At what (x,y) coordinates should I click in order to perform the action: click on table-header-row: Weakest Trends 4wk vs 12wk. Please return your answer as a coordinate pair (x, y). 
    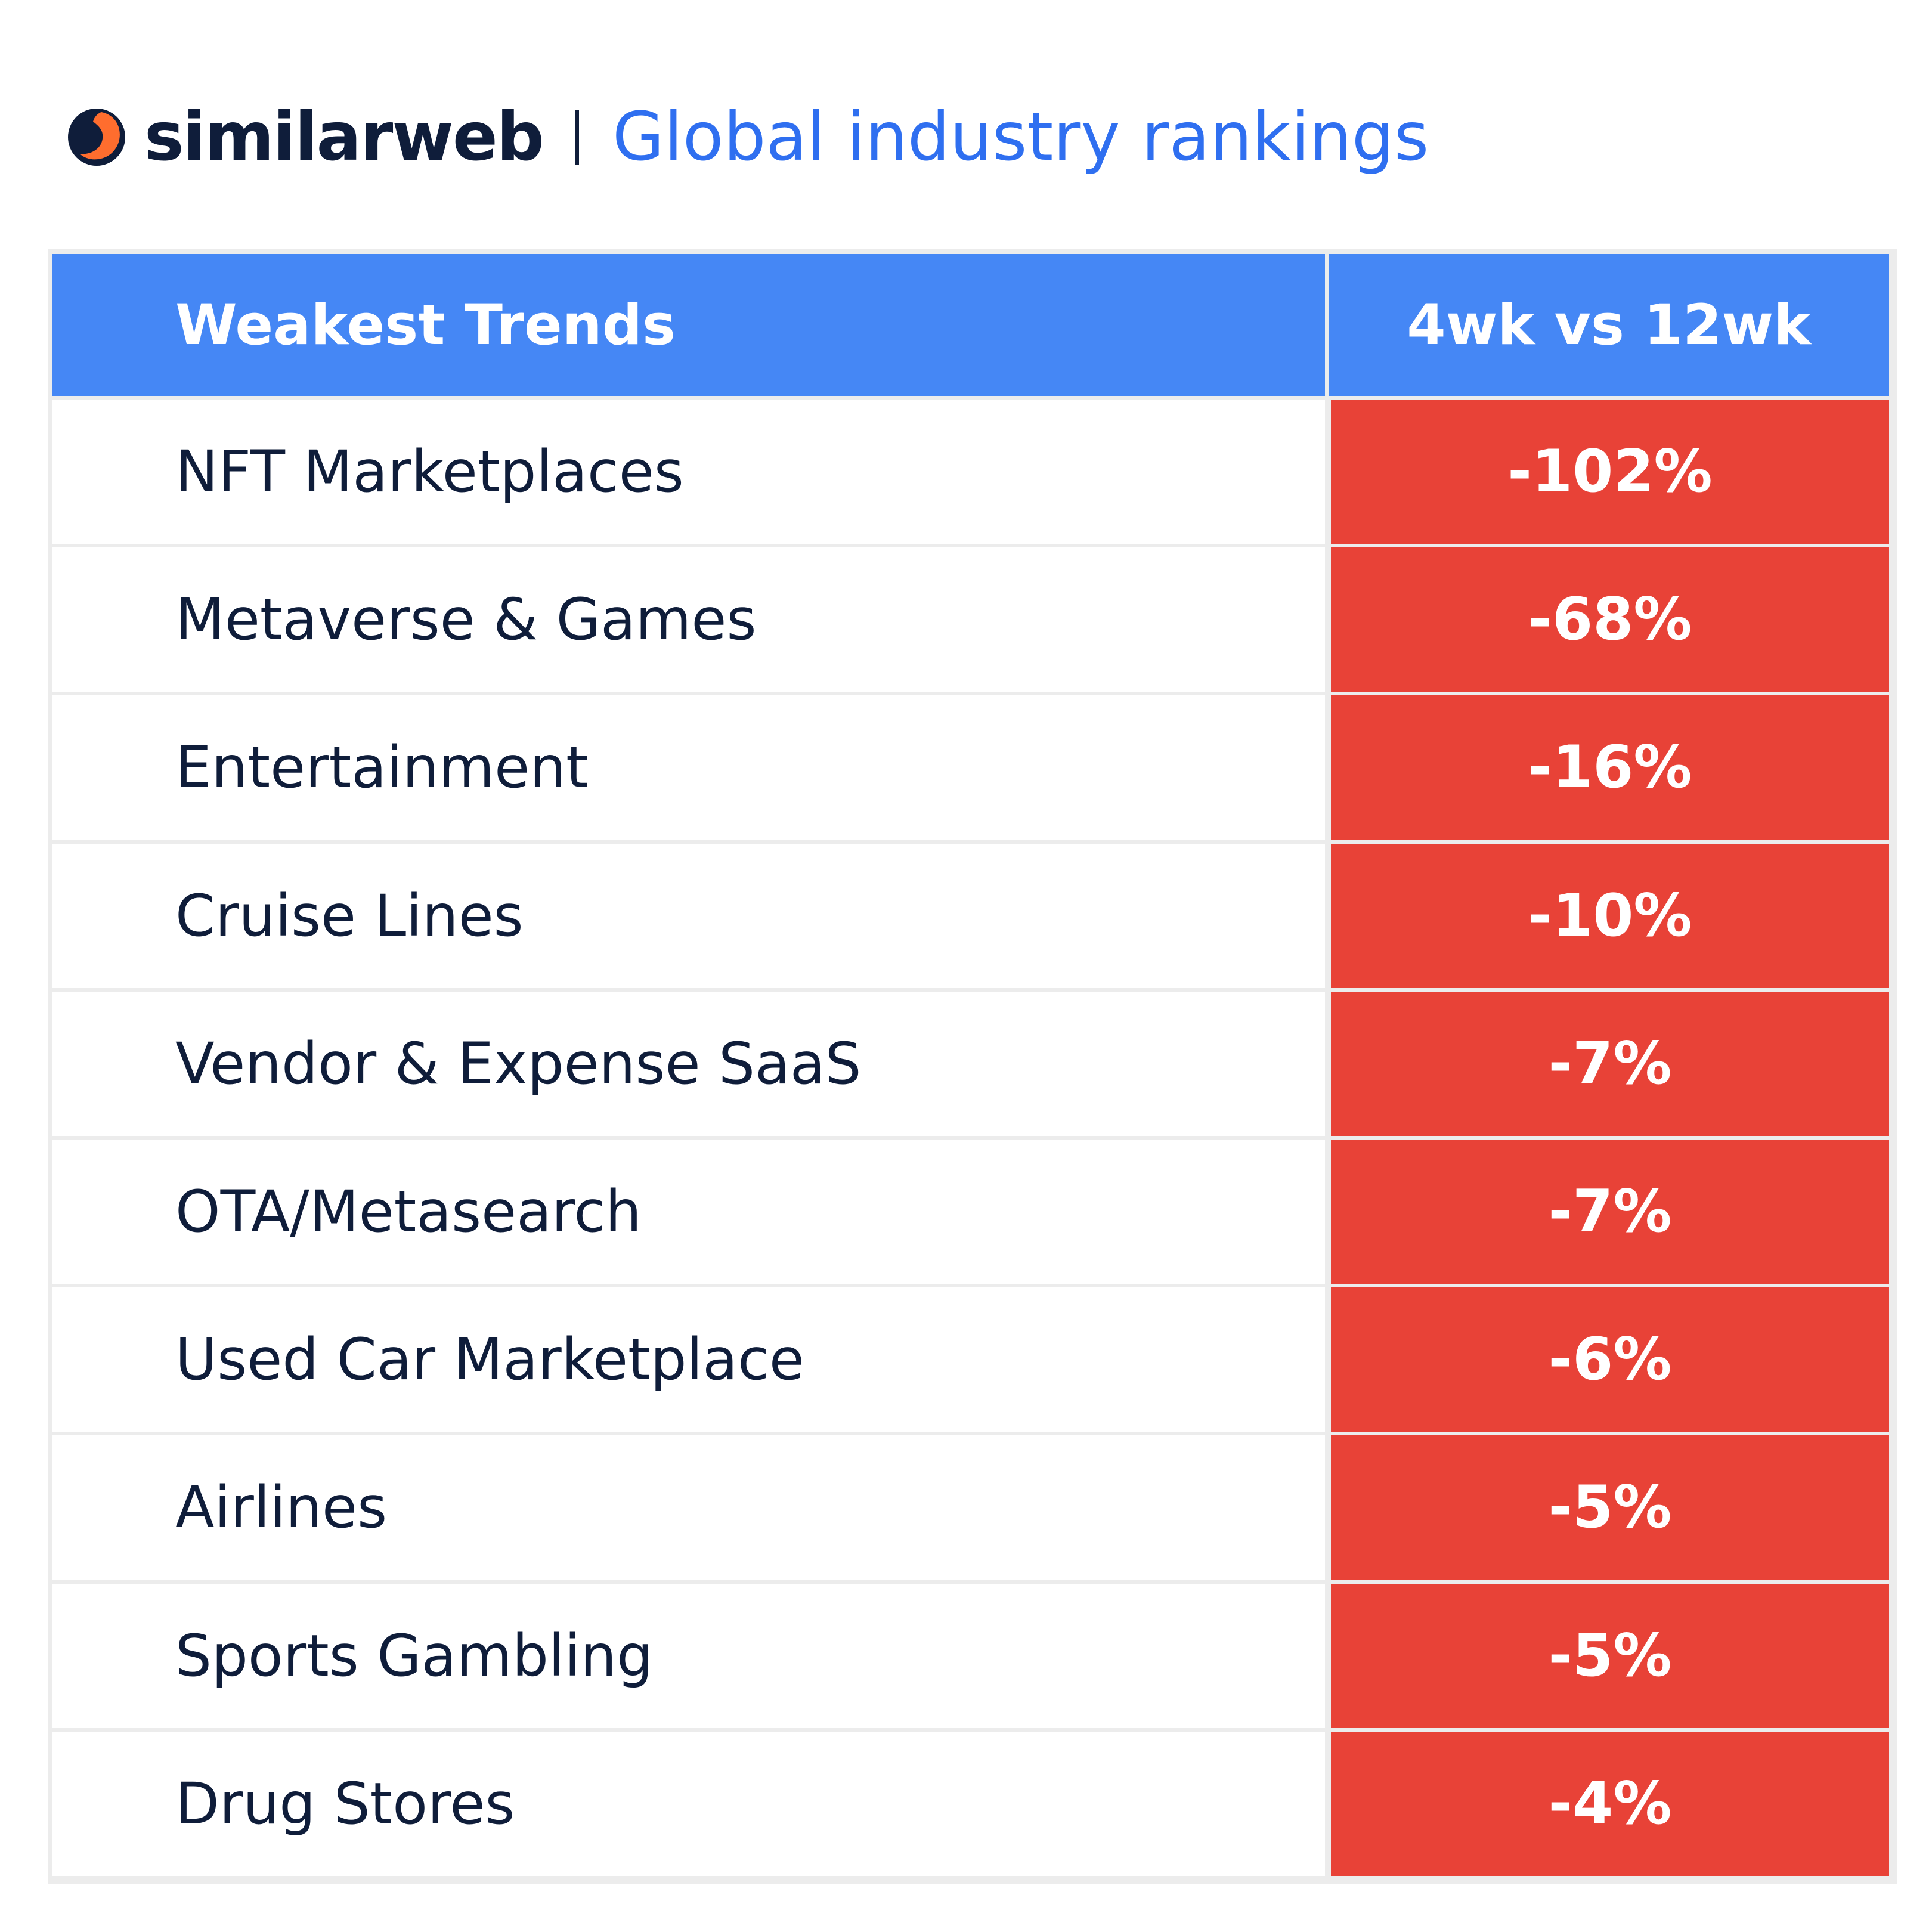
    Looking at the image, I should click on (972, 325).